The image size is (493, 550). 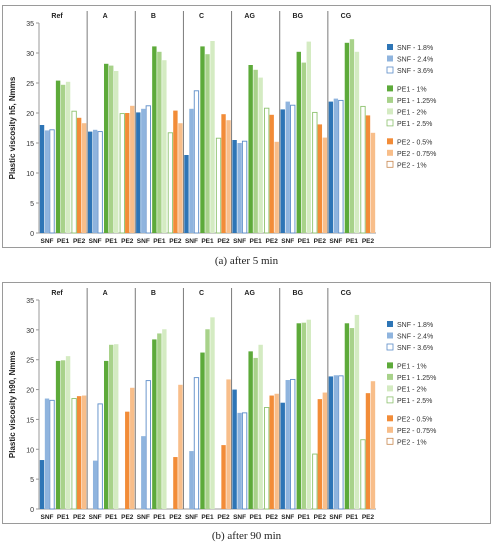 I want to click on chart-caption-5min: (a) after 5 min, so click(x=246, y=261).